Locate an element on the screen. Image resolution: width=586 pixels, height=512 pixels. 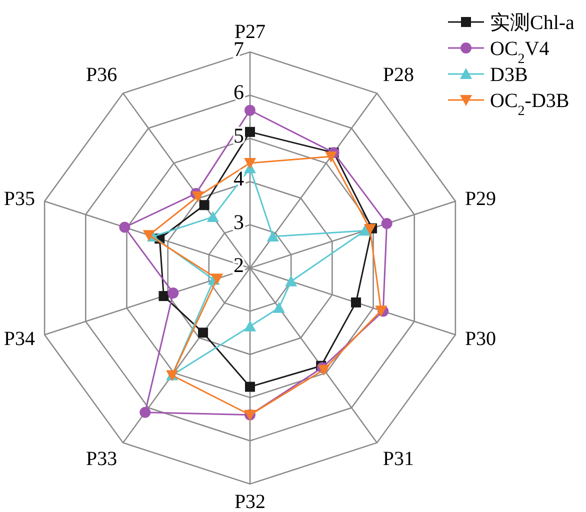
spoke-label: P36 is located at coordinates (102, 75).